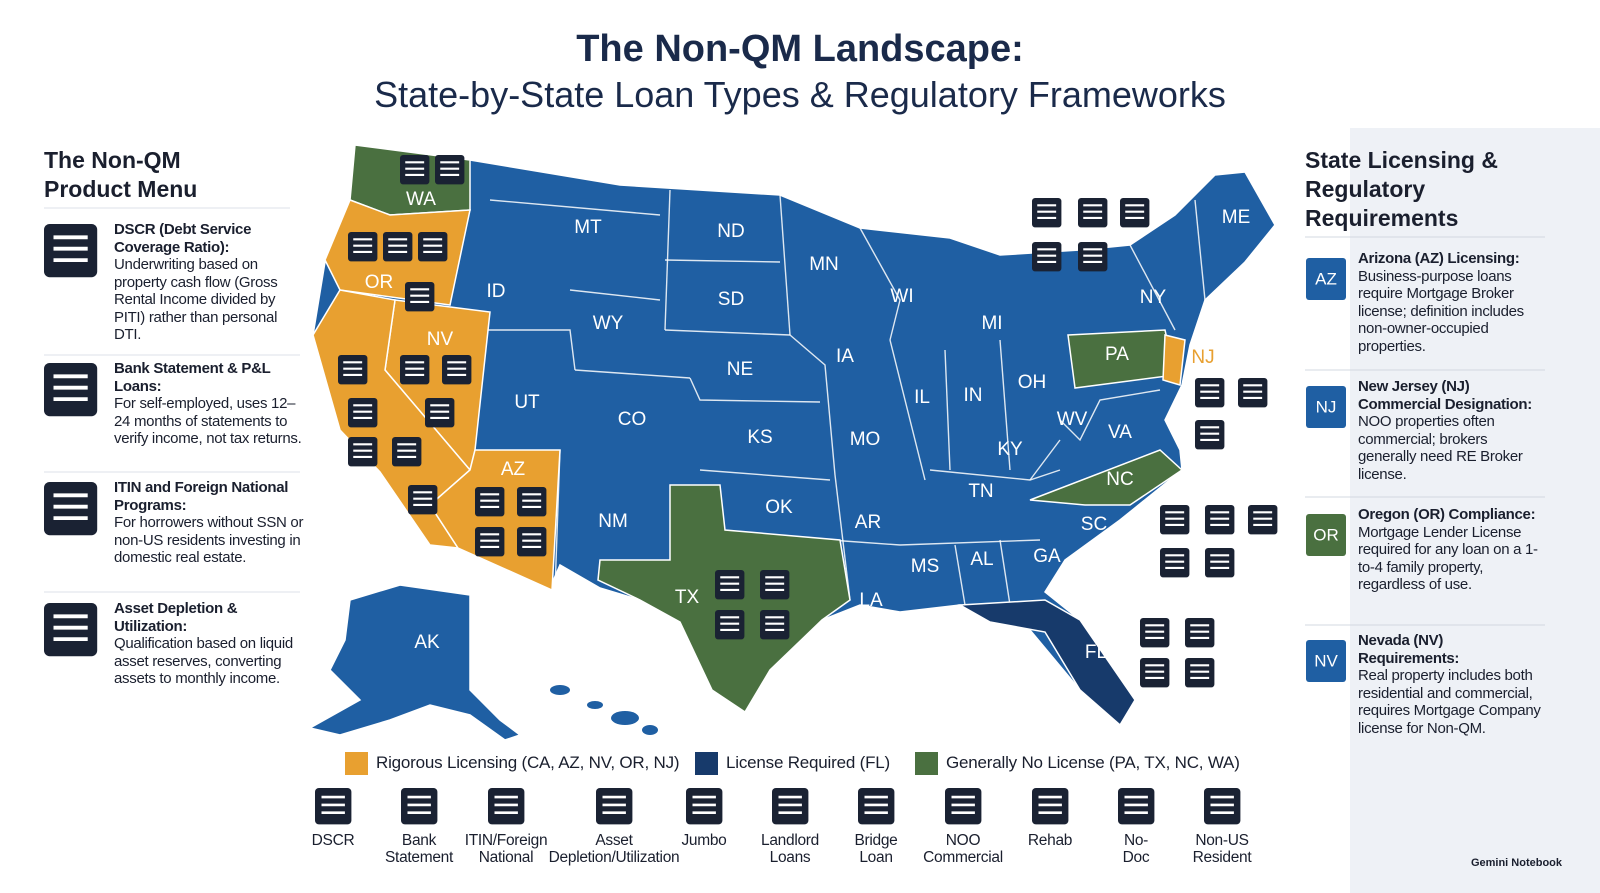 This screenshot has width=1600, height=893. What do you see at coordinates (1202, 357) in the screenshot?
I see `state-label: NJ` at bounding box center [1202, 357].